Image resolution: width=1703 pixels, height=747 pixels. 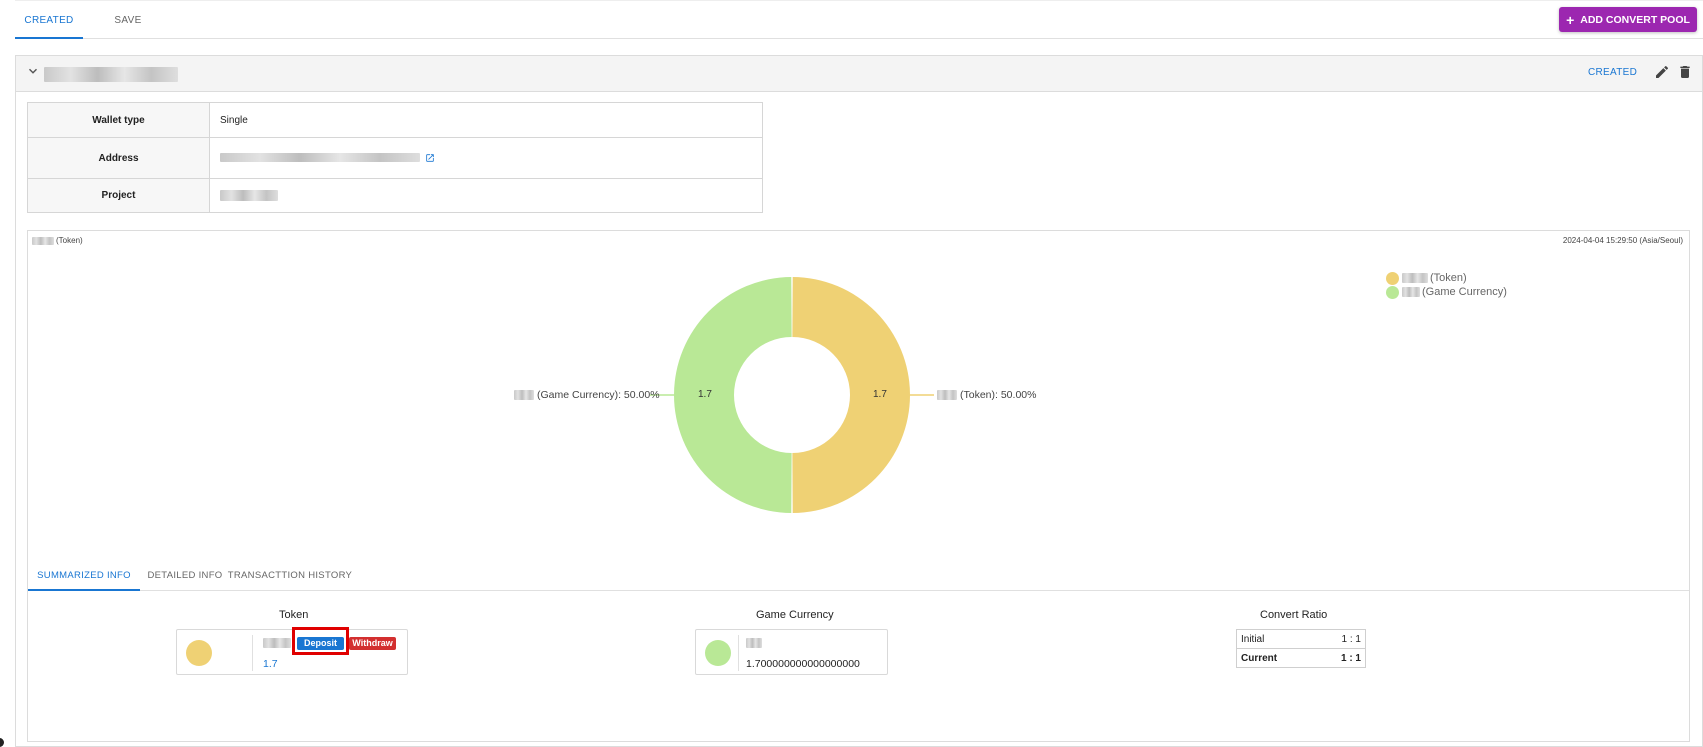 What do you see at coordinates (249, 195) in the screenshot?
I see `project-value-redacted` at bounding box center [249, 195].